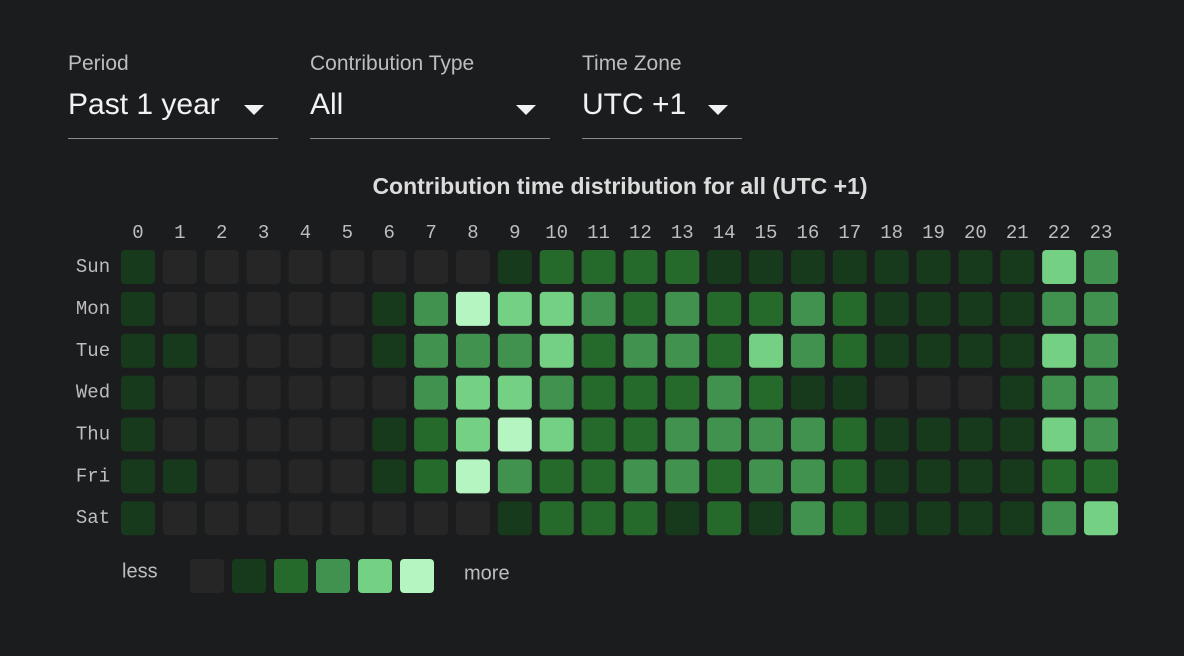 The width and height of the screenshot is (1184, 656). I want to click on dropdown: Contribution Type All, so click(430, 94).